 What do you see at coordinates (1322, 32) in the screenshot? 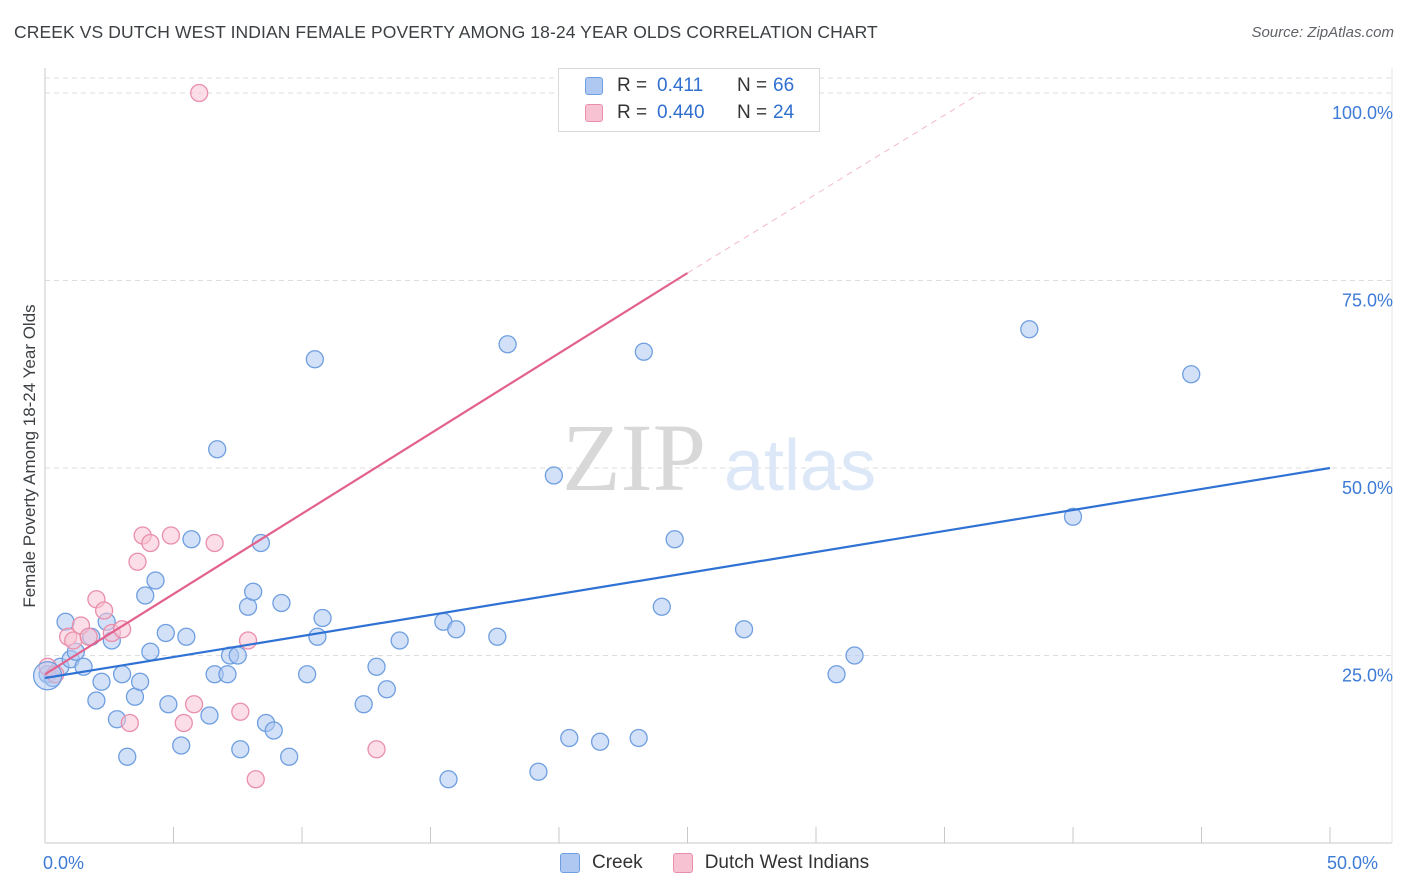
I see `source-label: Source: ZipAtlas.com` at bounding box center [1322, 32].